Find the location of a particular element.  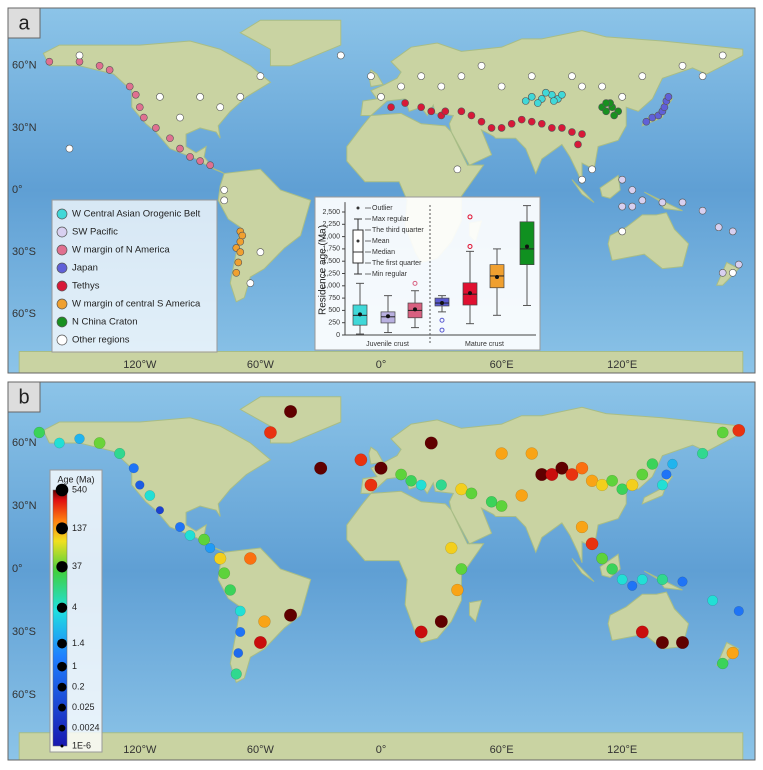

lat-label: 60°N is located at coordinates (24, 443).